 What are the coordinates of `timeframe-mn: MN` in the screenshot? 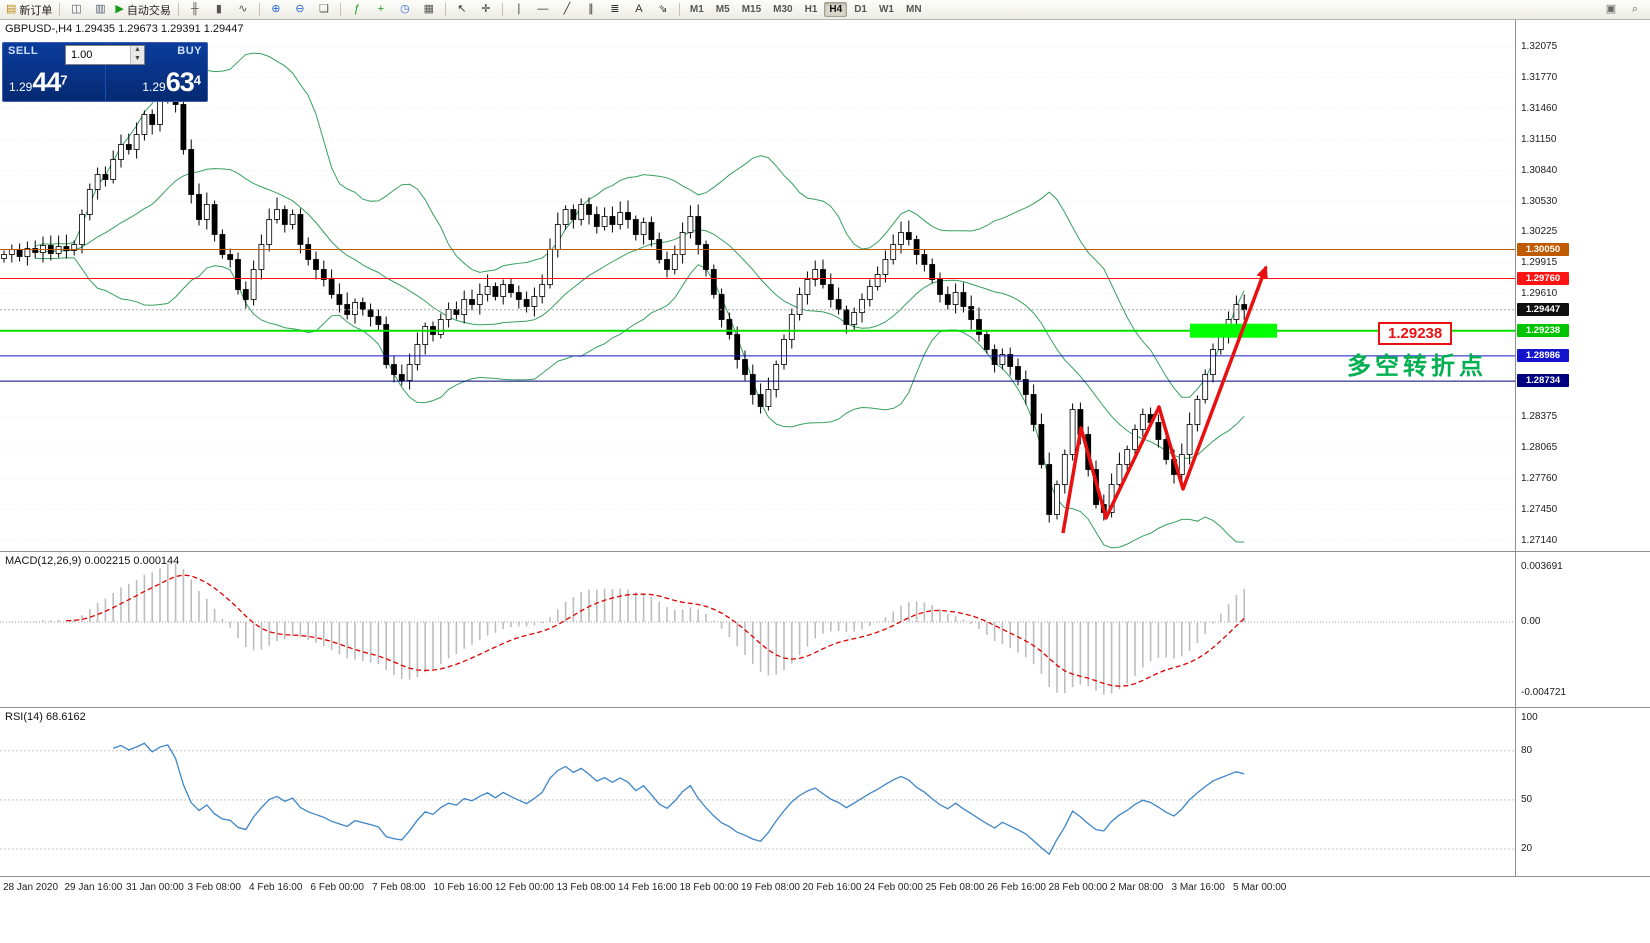 It's located at (913, 9).